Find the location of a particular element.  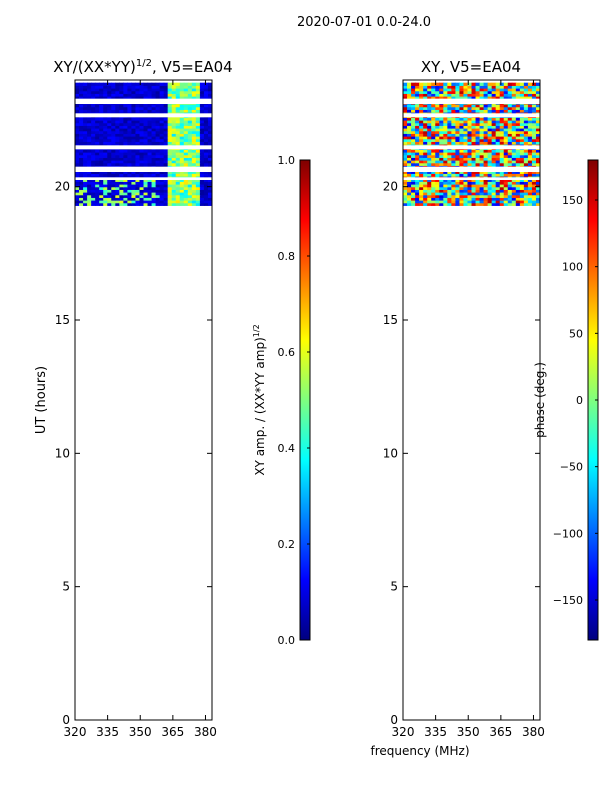

left-x-tick-label: 335 is located at coordinates (107, 732).